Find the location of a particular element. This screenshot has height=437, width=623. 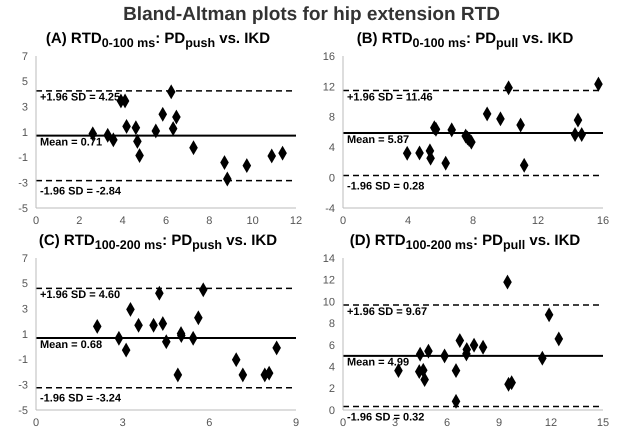

ref-line-label: Mean = 0.71 is located at coordinates (71, 142).